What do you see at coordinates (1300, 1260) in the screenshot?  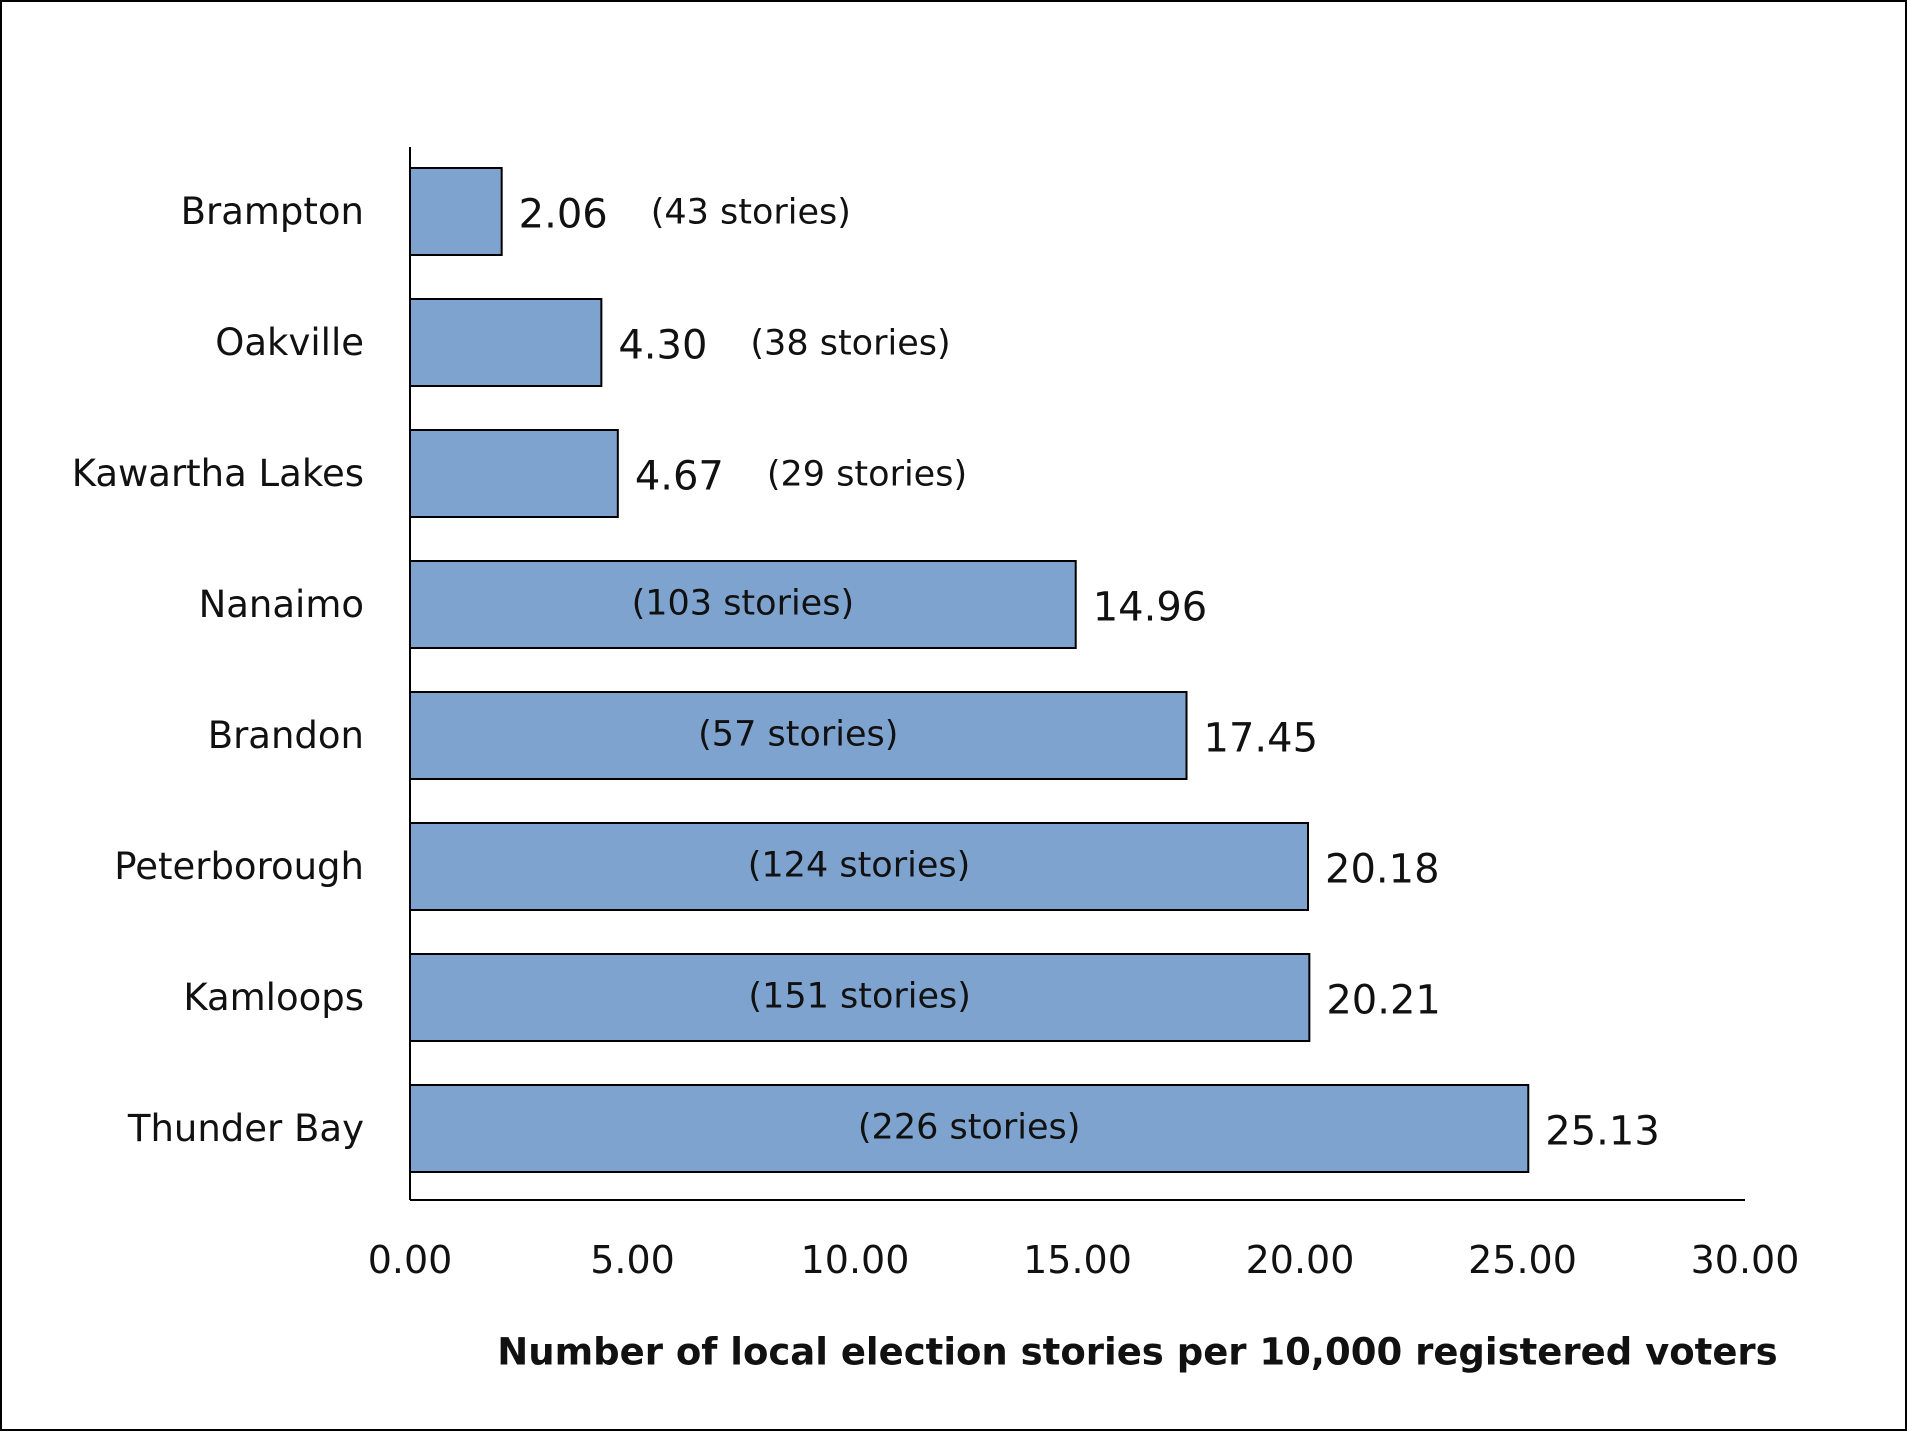 I see `x-tick-label: 20.00` at bounding box center [1300, 1260].